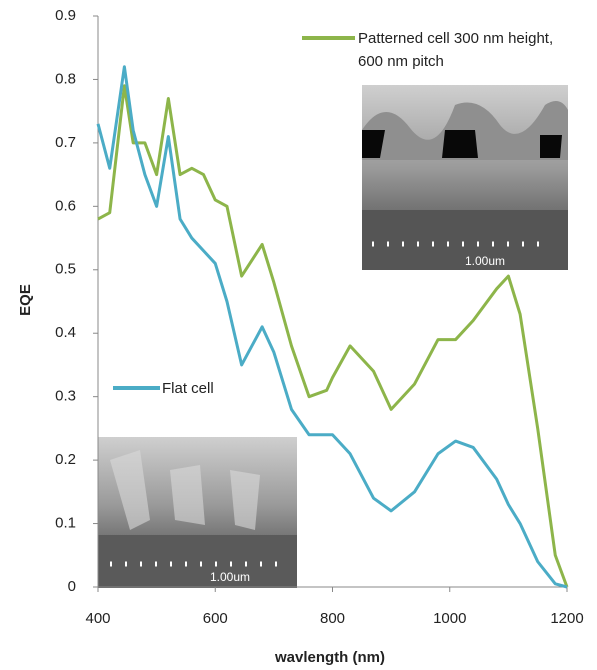  Describe the element at coordinates (465, 177) in the screenshot. I see `sem-inset-top` at that location.